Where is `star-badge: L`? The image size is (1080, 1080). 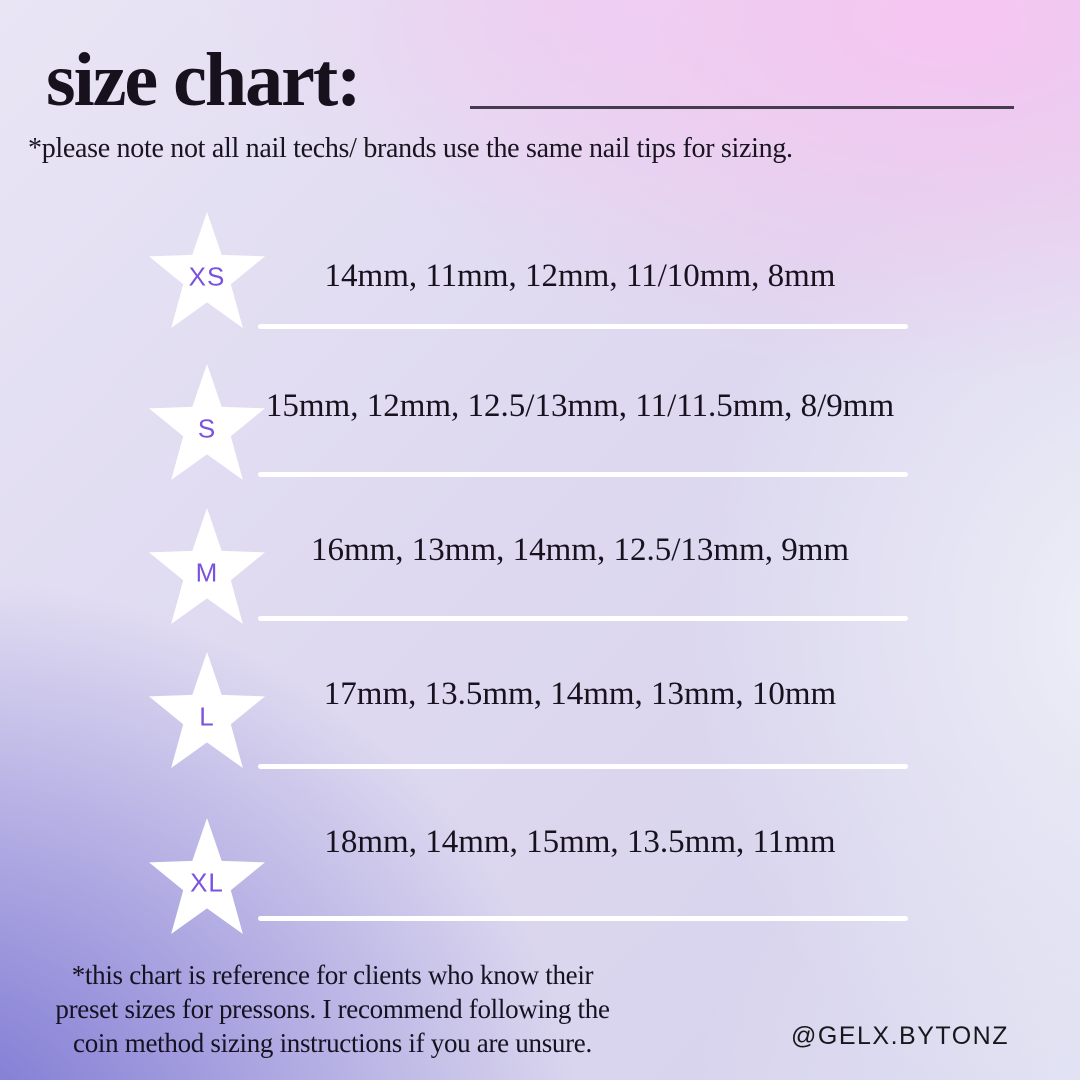
star-badge: L is located at coordinates (207, 711).